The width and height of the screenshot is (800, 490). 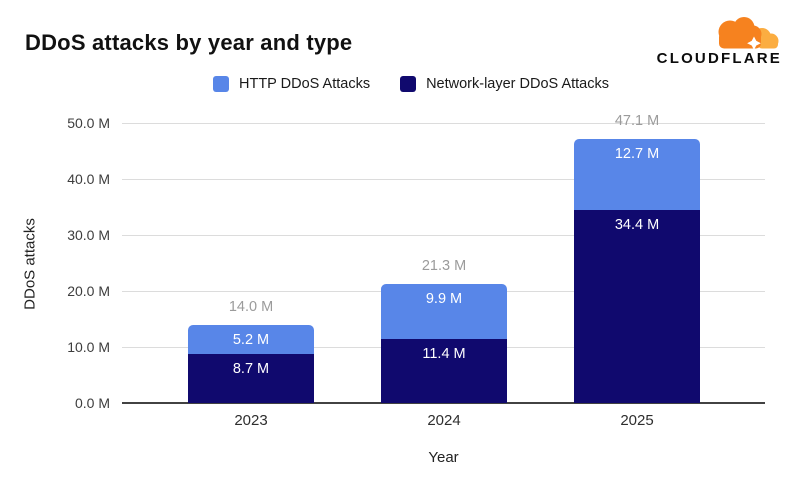 I want to click on gridline-40m, so click(x=443, y=179).